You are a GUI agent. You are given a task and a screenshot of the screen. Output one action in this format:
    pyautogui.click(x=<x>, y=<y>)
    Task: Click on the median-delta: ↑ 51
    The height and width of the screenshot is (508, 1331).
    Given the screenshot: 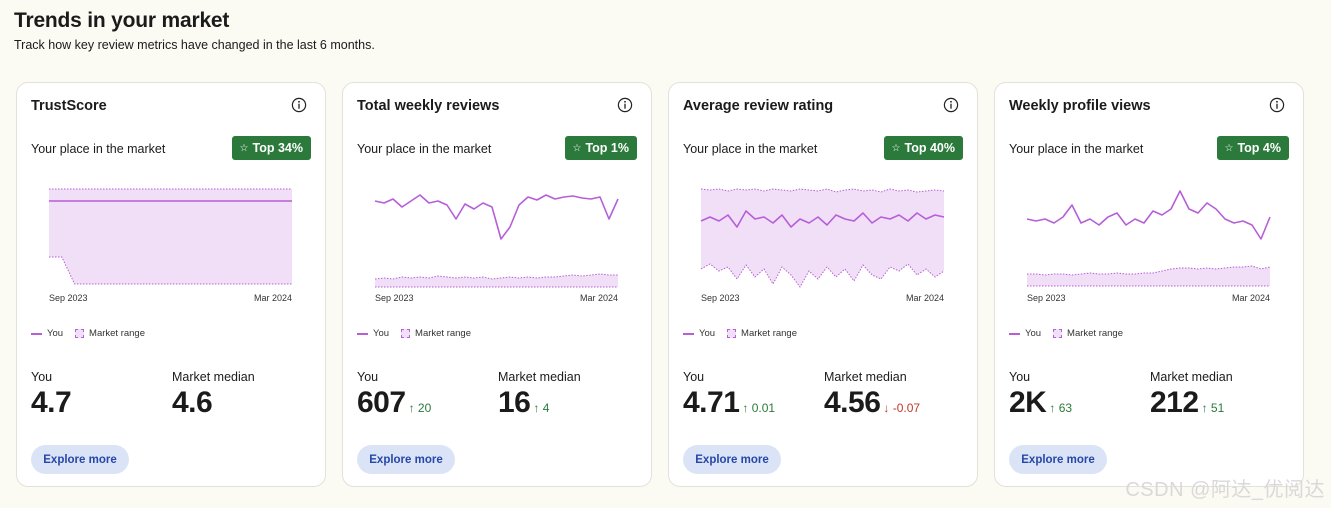 What is the action you would take?
    pyautogui.click(x=1213, y=408)
    